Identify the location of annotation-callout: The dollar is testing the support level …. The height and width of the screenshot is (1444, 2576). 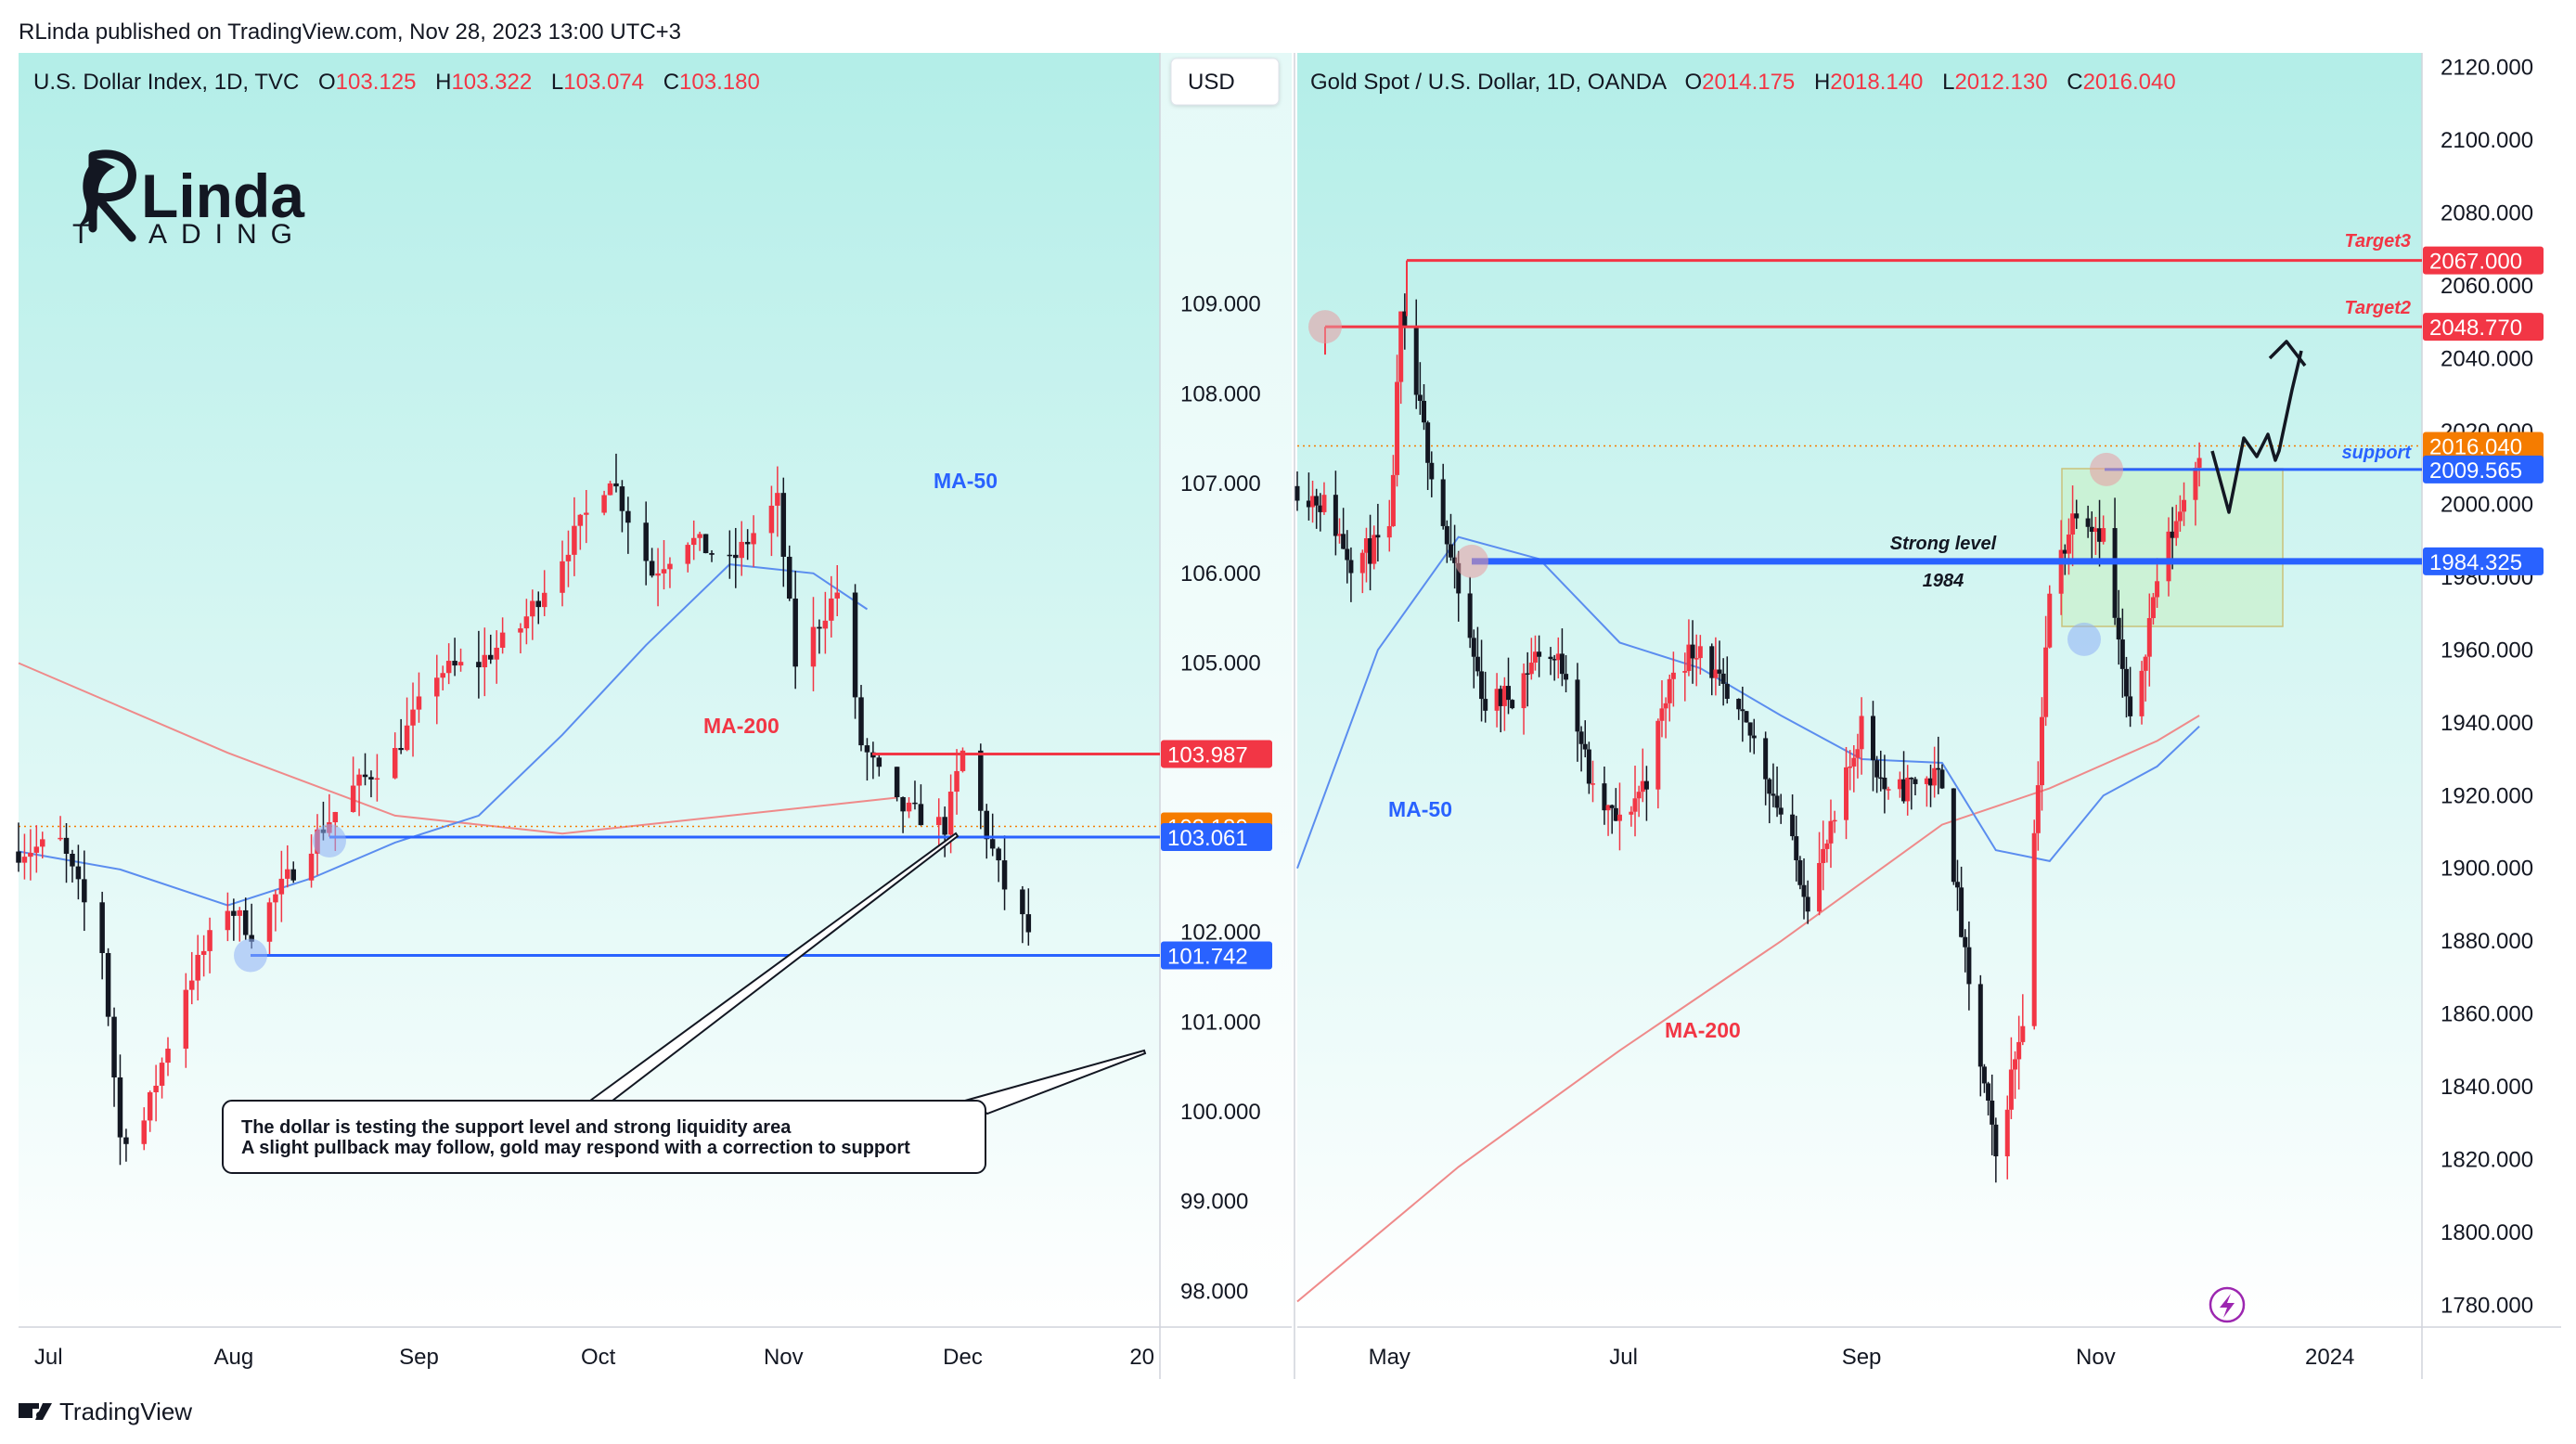
(604, 1137).